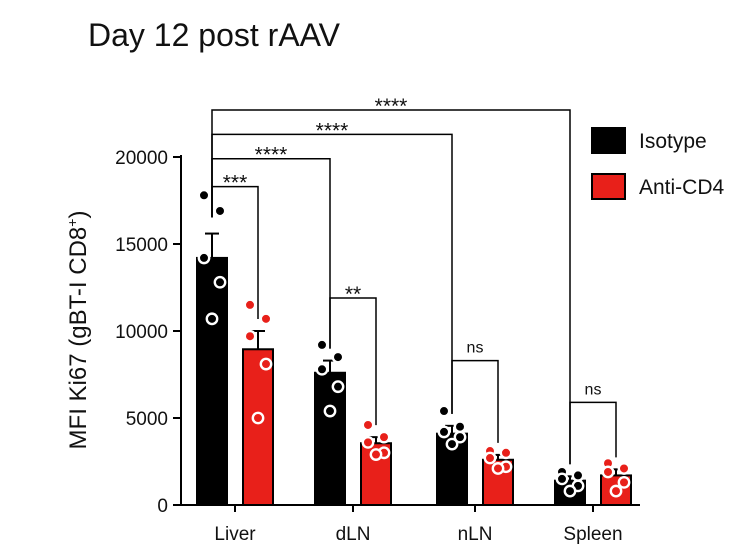 The width and height of the screenshot is (756, 559). Describe the element at coordinates (608, 140) in the screenshot. I see `legend-swatch-isotype` at that location.